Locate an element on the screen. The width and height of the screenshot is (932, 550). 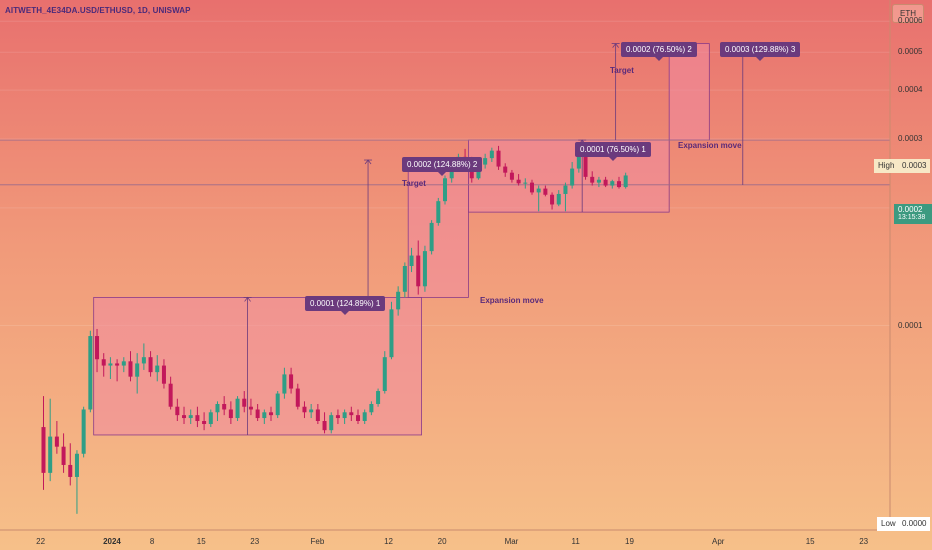
measure-label-2: 0.0002 (124.88%) 2 is located at coordinates (442, 166).